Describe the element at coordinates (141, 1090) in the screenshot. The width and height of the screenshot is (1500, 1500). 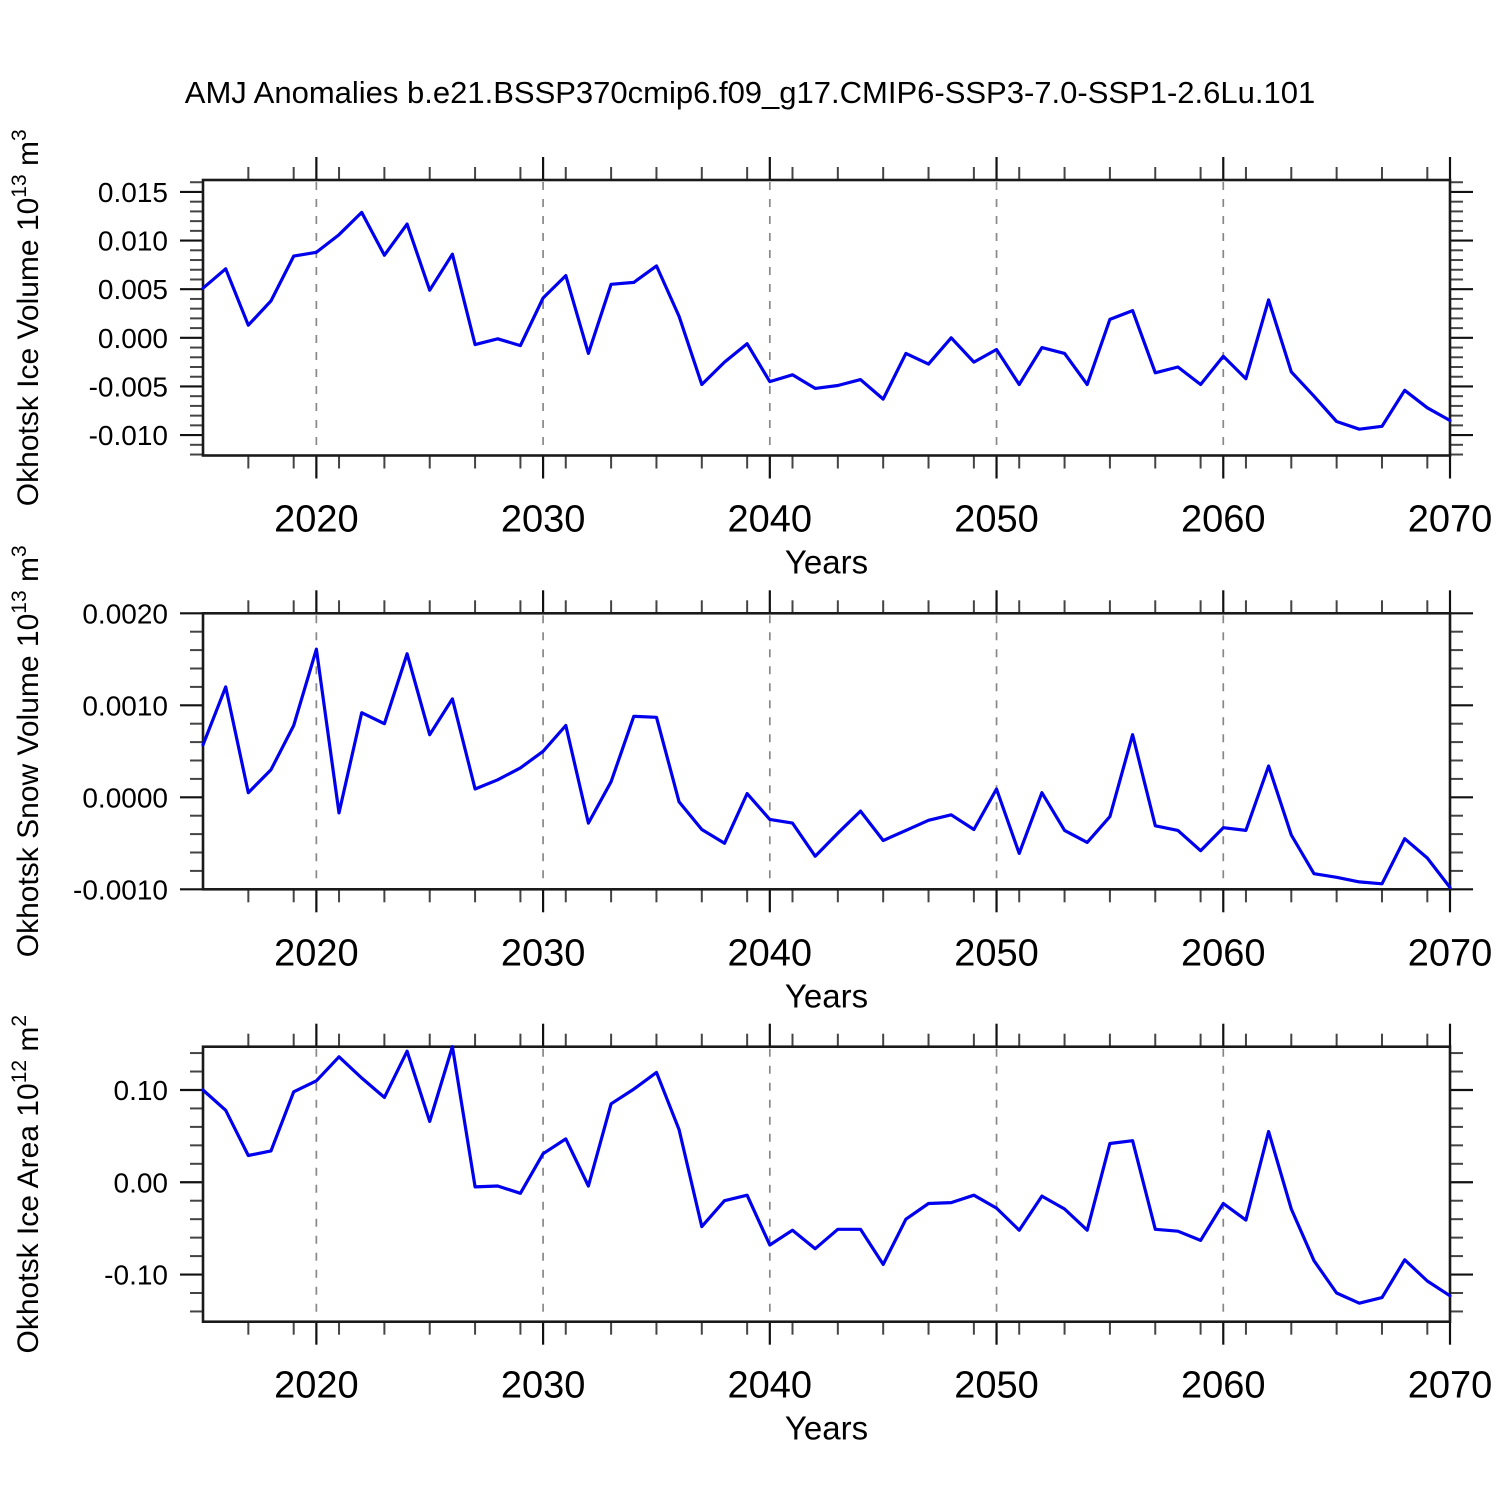
I see `y-tick-label: 0.10` at that location.